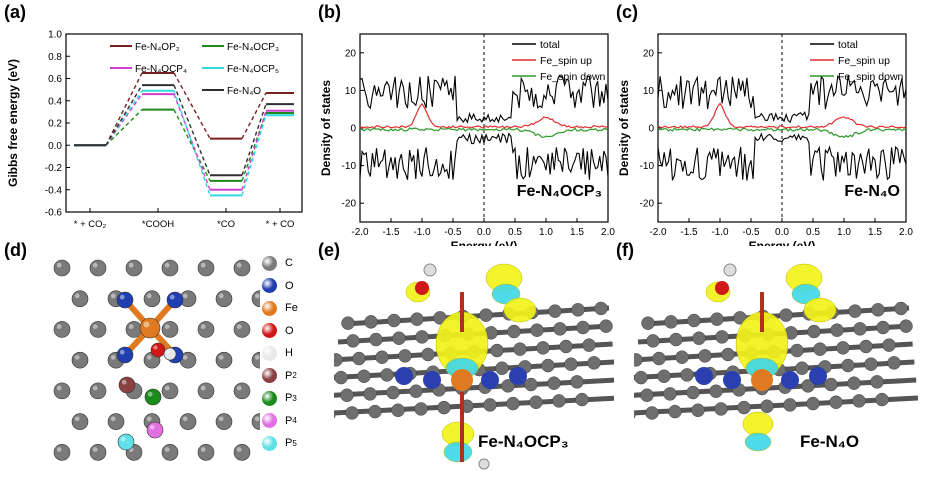  What do you see at coordinates (329, 12) in the screenshot?
I see `panel-label-b: (b)` at bounding box center [329, 12].